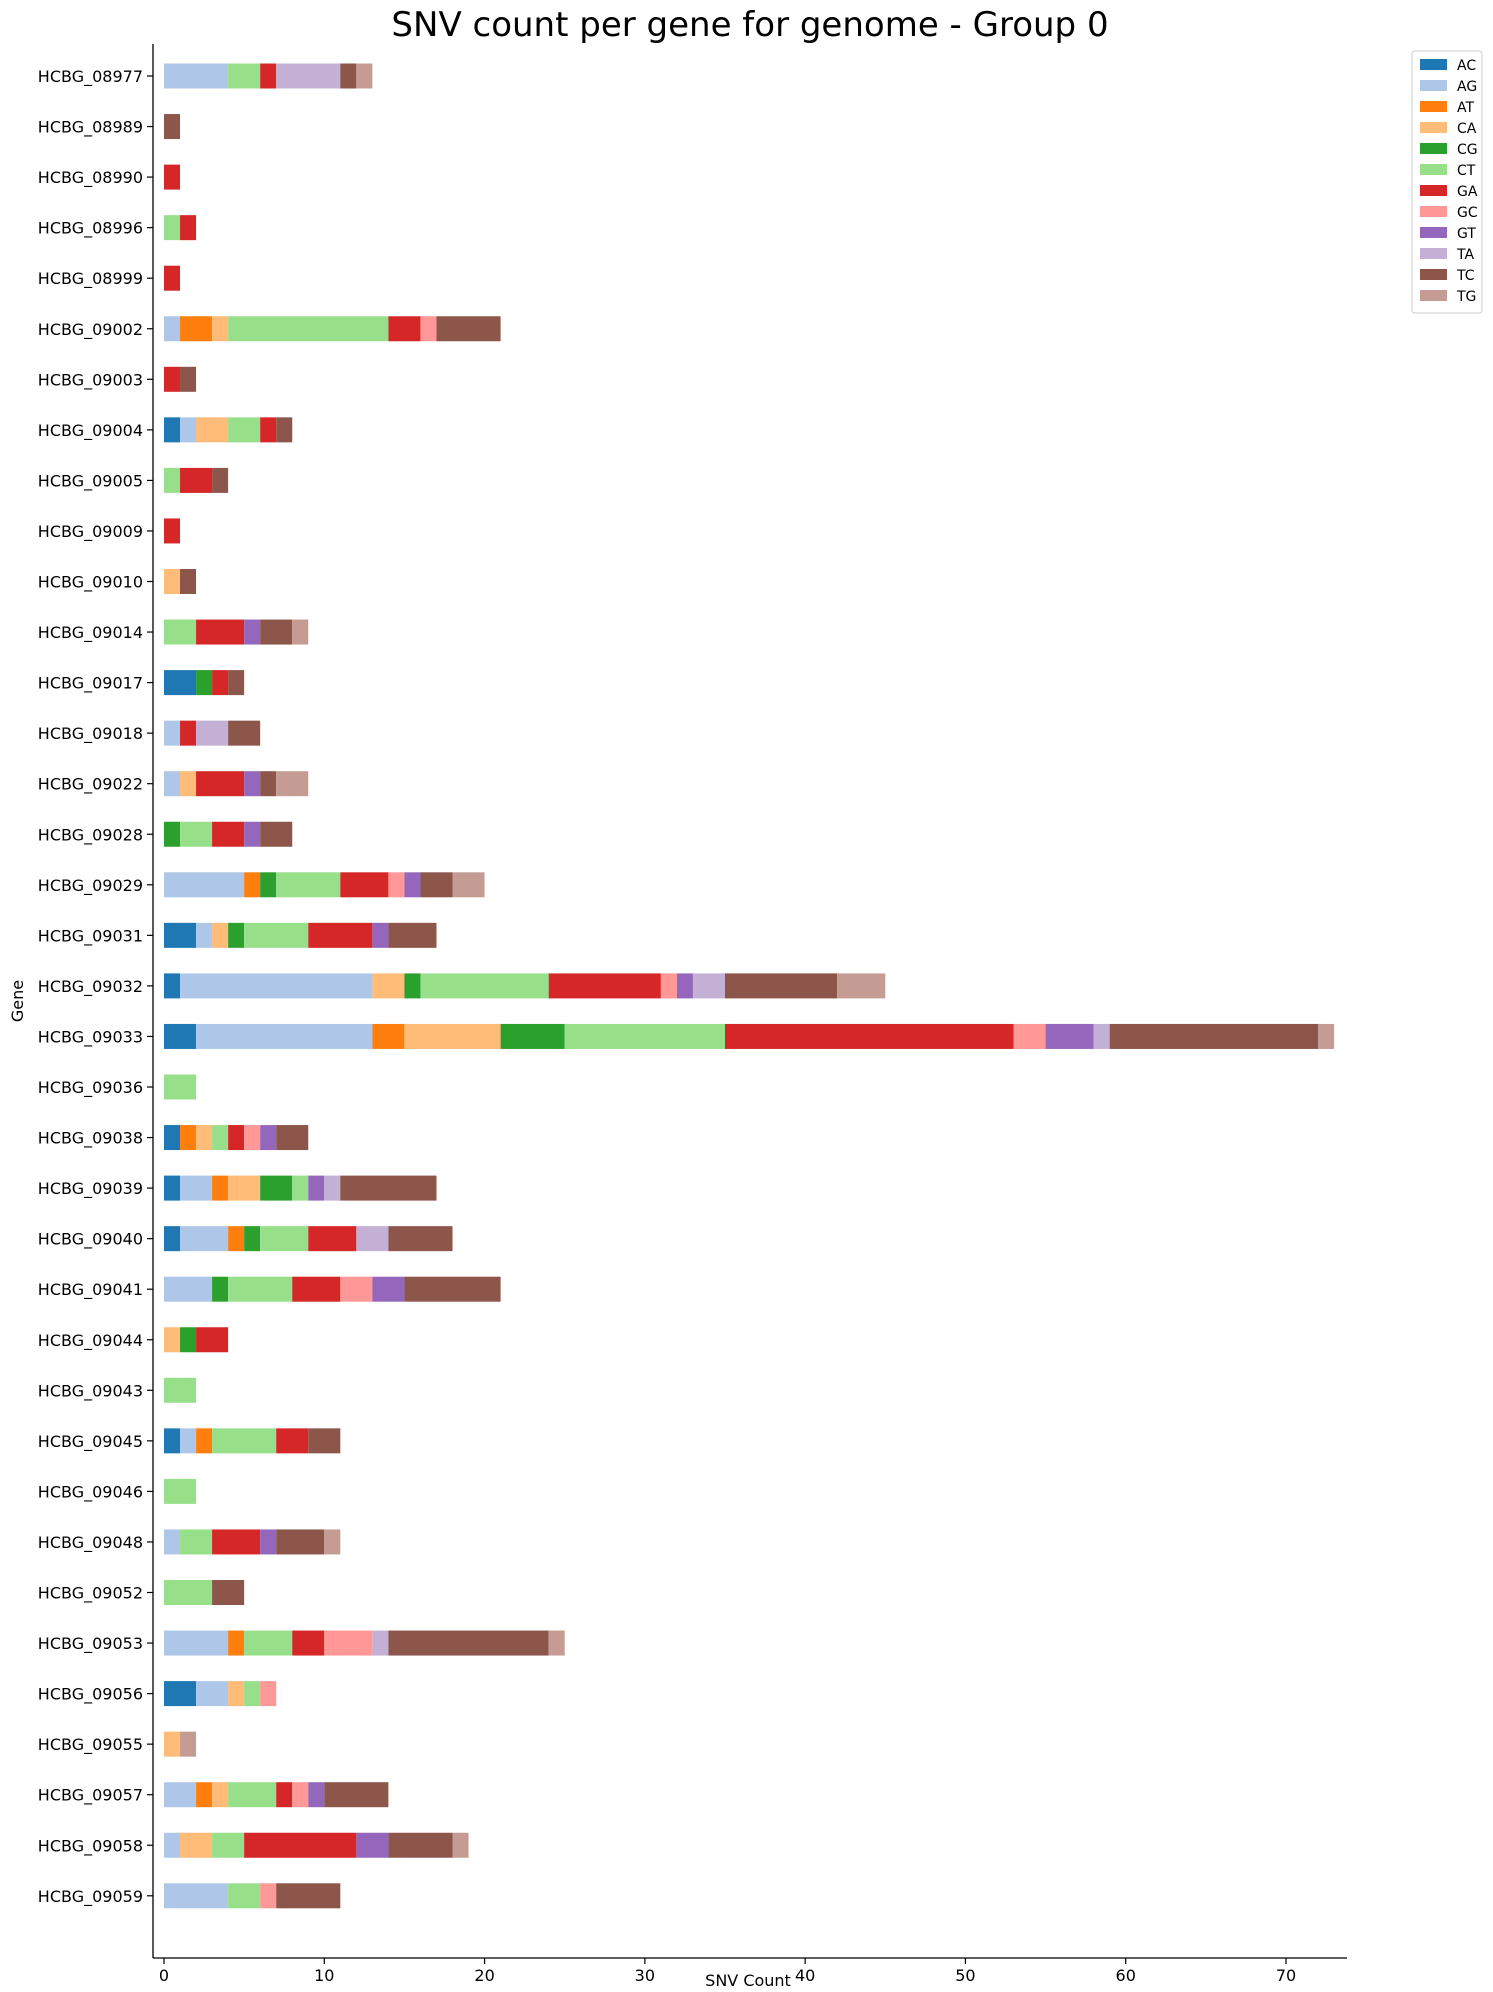 This screenshot has height=1992, width=1493. I want to click on bar-HCBG_09029-CG, so click(268, 885).